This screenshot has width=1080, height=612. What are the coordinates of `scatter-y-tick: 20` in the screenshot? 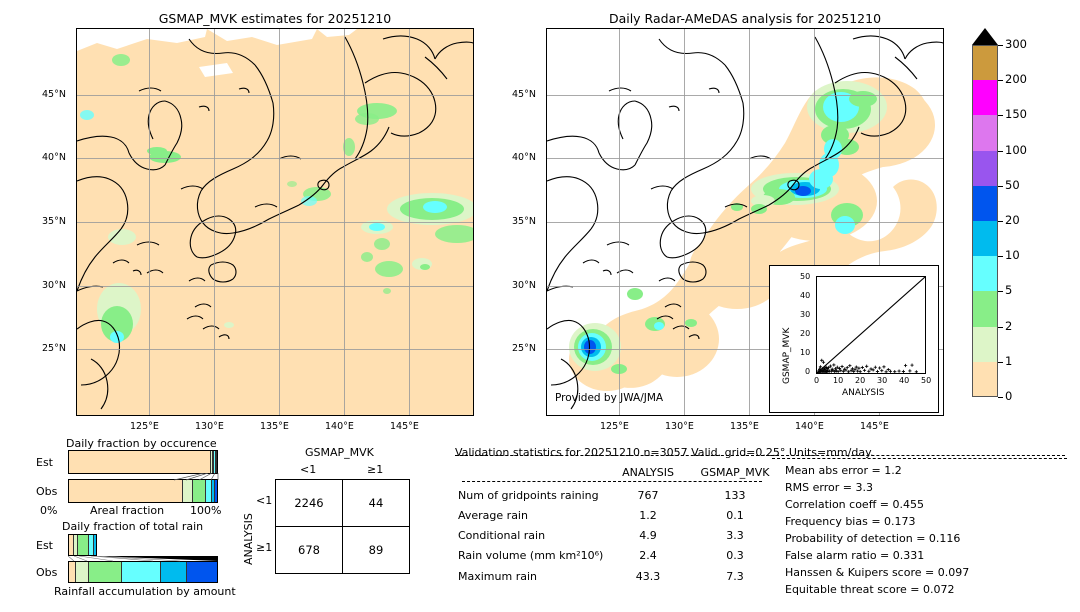 It's located at (805, 333).